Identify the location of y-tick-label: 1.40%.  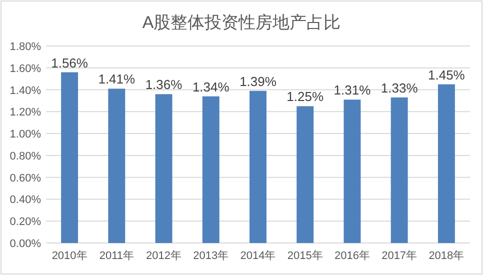
(26, 90).